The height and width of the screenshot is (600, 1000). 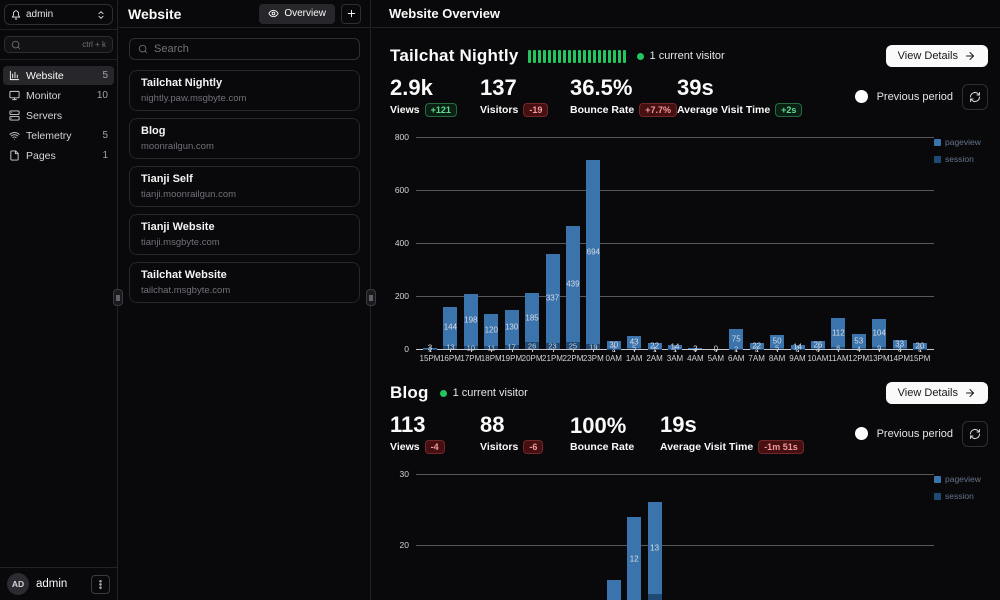 What do you see at coordinates (244, 234) in the screenshot?
I see `website-card: Tianji Website tianji.msgbyte.com` at bounding box center [244, 234].